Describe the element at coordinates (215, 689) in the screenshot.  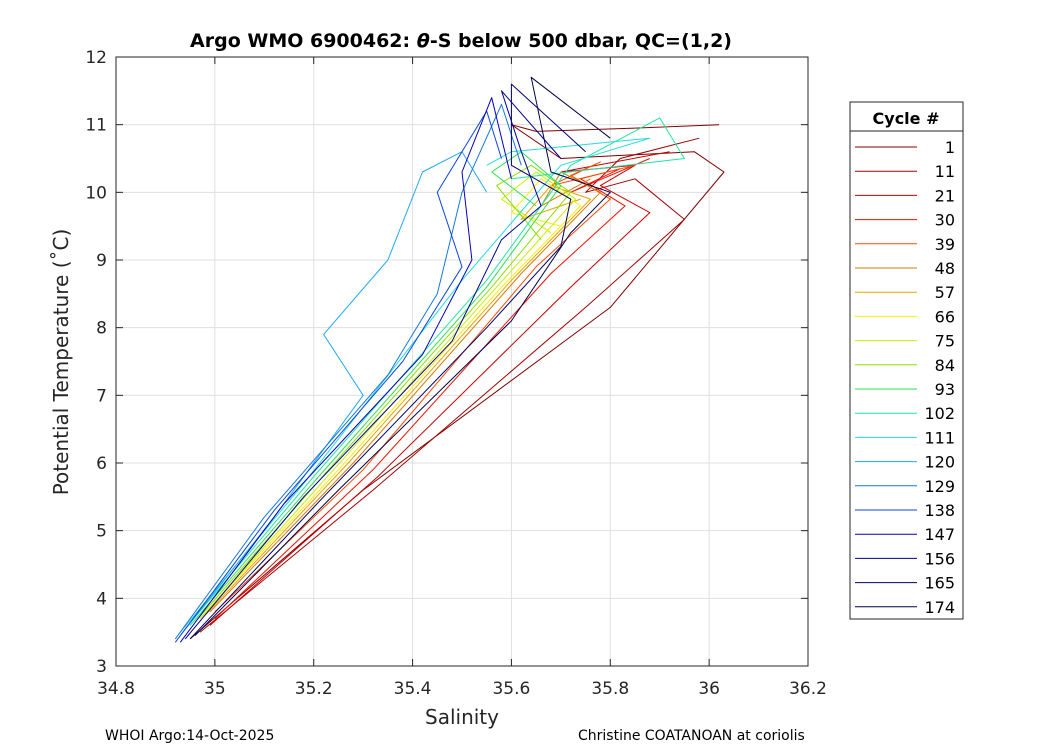
I see `x-tick-label: 35` at that location.